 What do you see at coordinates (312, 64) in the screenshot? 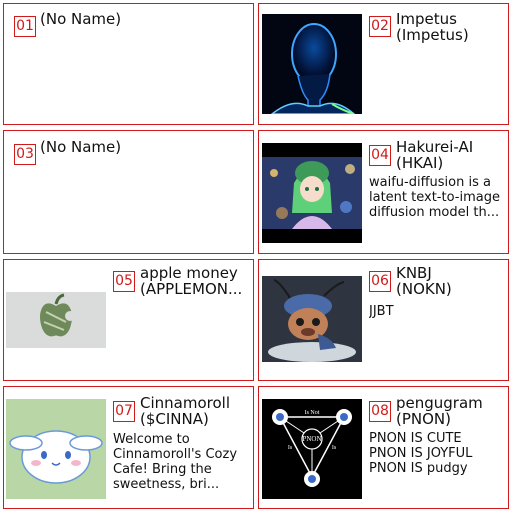
I see `impetus-image` at bounding box center [312, 64].